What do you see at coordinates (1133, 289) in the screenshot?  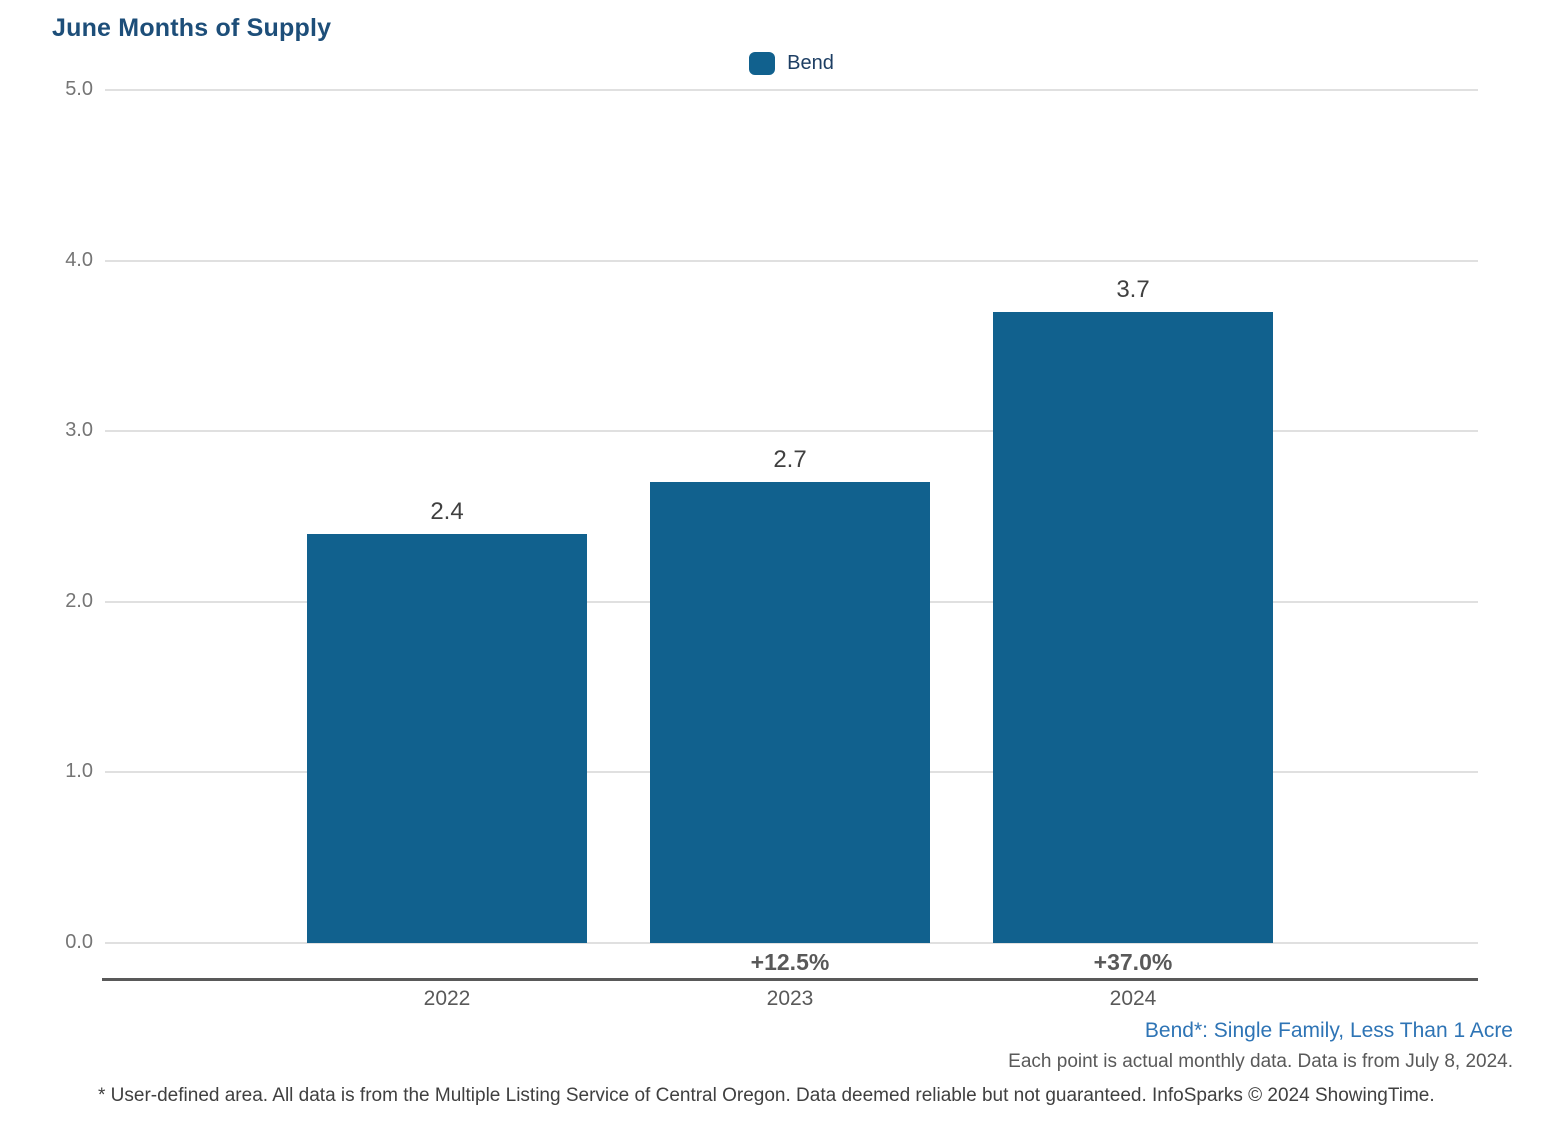 I see `bar-value-label: 3.7` at bounding box center [1133, 289].